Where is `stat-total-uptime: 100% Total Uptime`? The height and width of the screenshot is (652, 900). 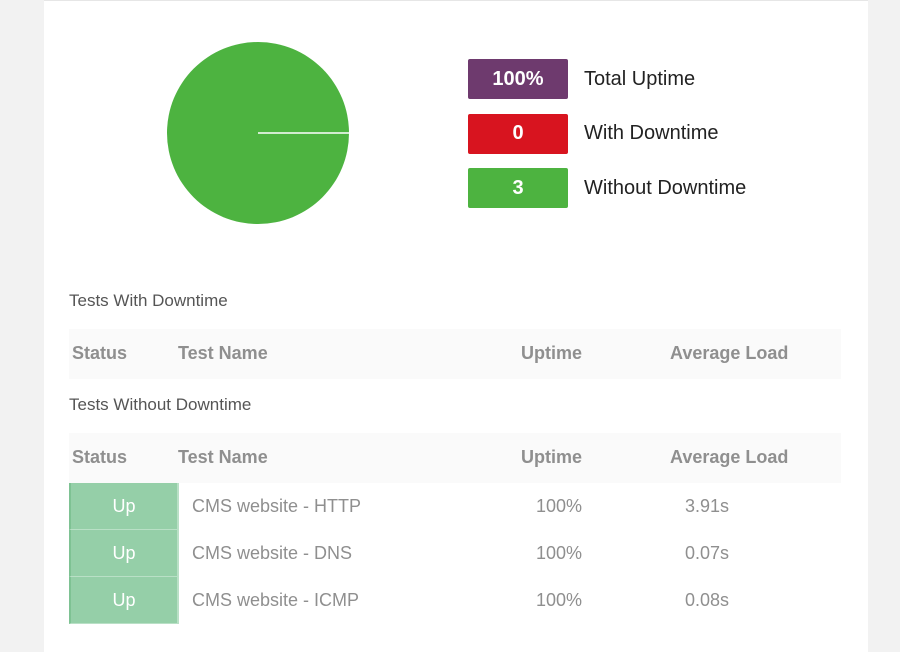 stat-total-uptime: 100% Total Uptime is located at coordinates (607, 79).